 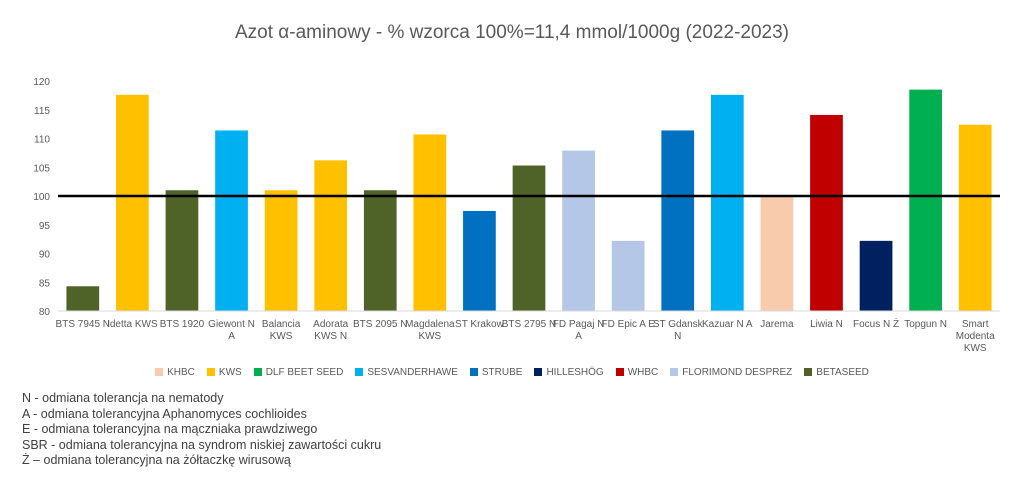 I want to click on x-tick-label: BTS 2795 N, so click(x=529, y=324).